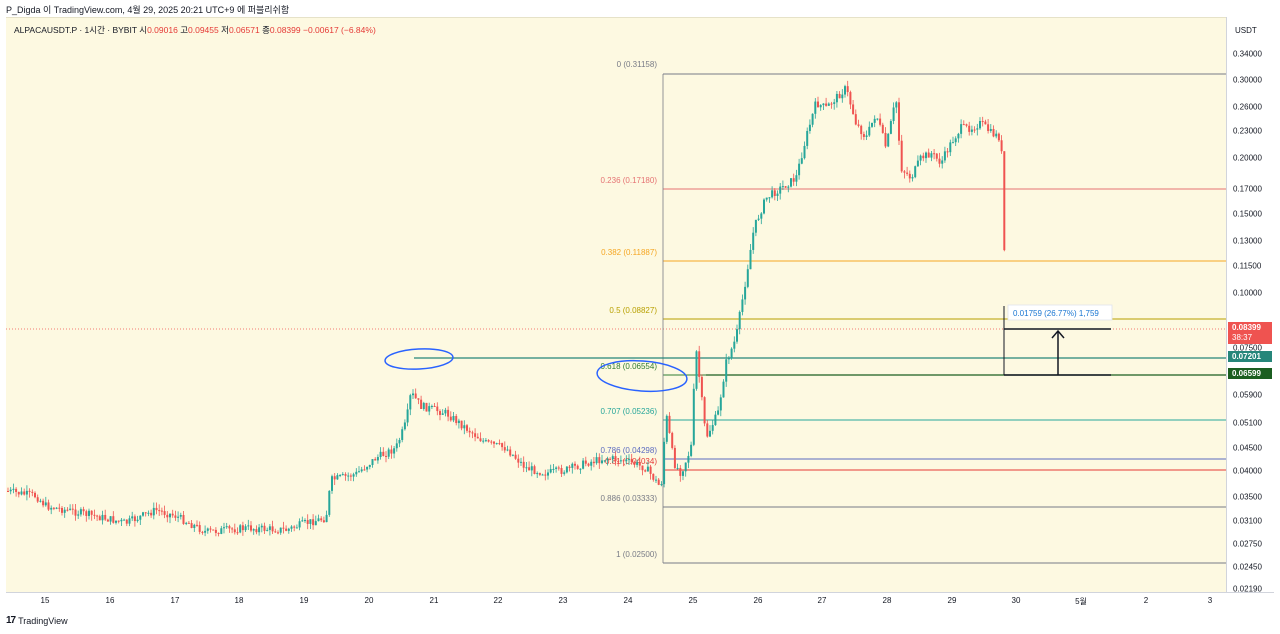 The height and width of the screenshot is (634, 1280). I want to click on price-tick: 0.04500, so click(1247, 448).